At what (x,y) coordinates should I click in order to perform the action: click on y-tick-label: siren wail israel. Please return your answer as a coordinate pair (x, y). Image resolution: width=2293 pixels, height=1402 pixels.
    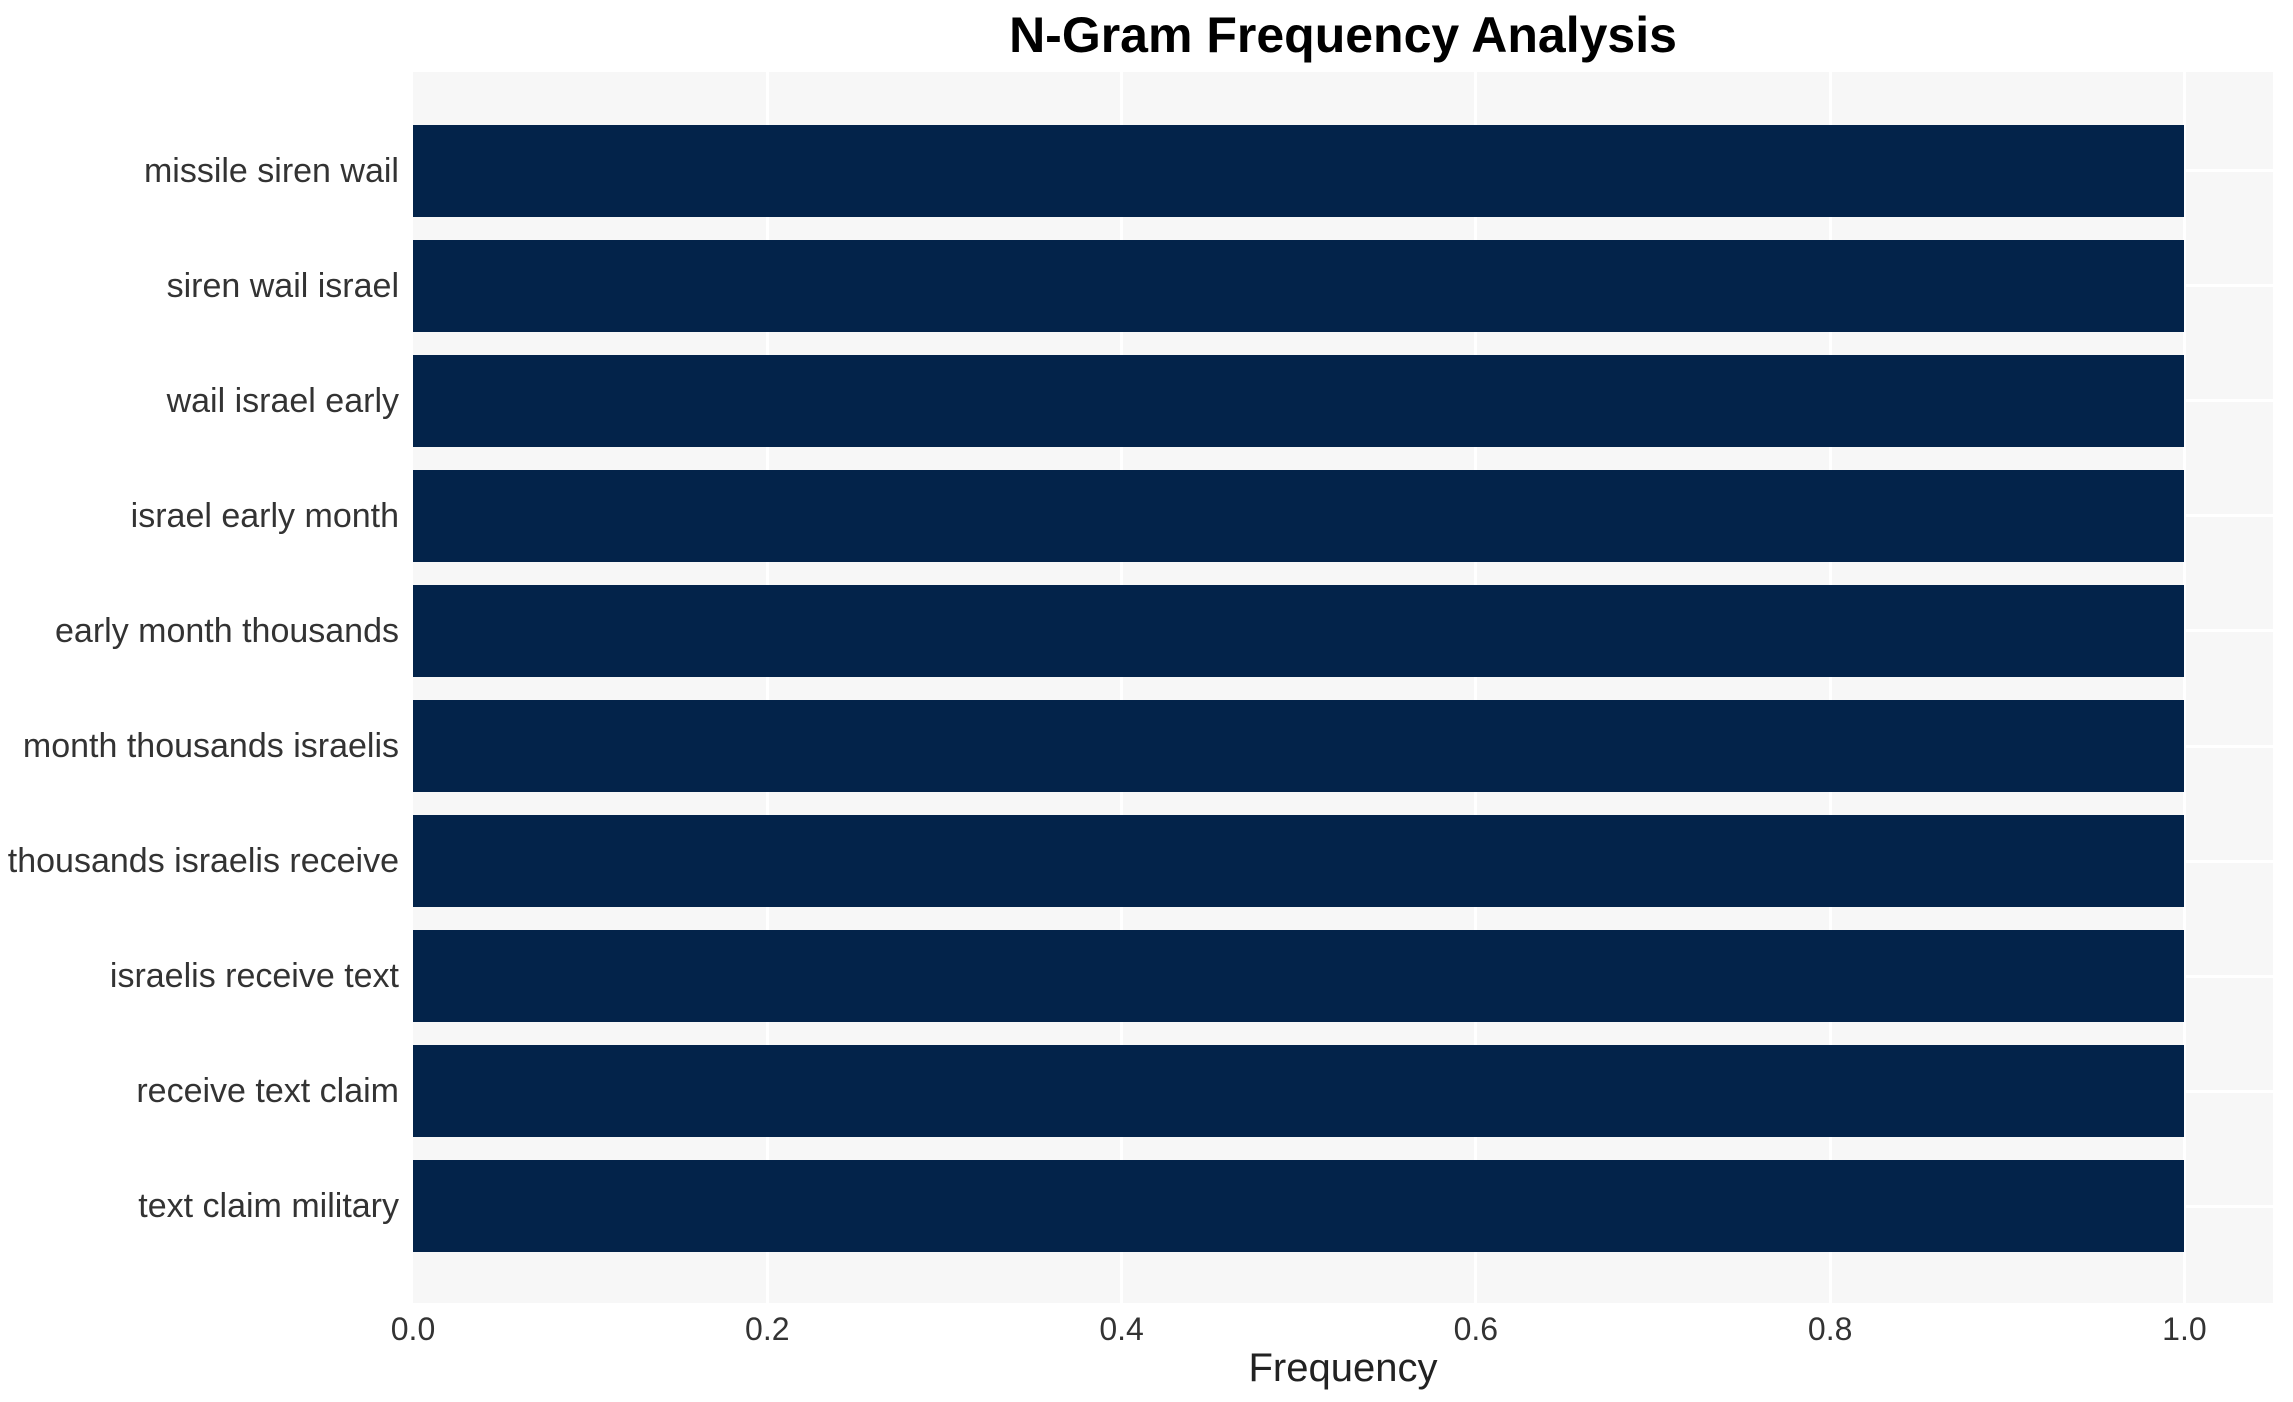
    Looking at the image, I should click on (282, 285).